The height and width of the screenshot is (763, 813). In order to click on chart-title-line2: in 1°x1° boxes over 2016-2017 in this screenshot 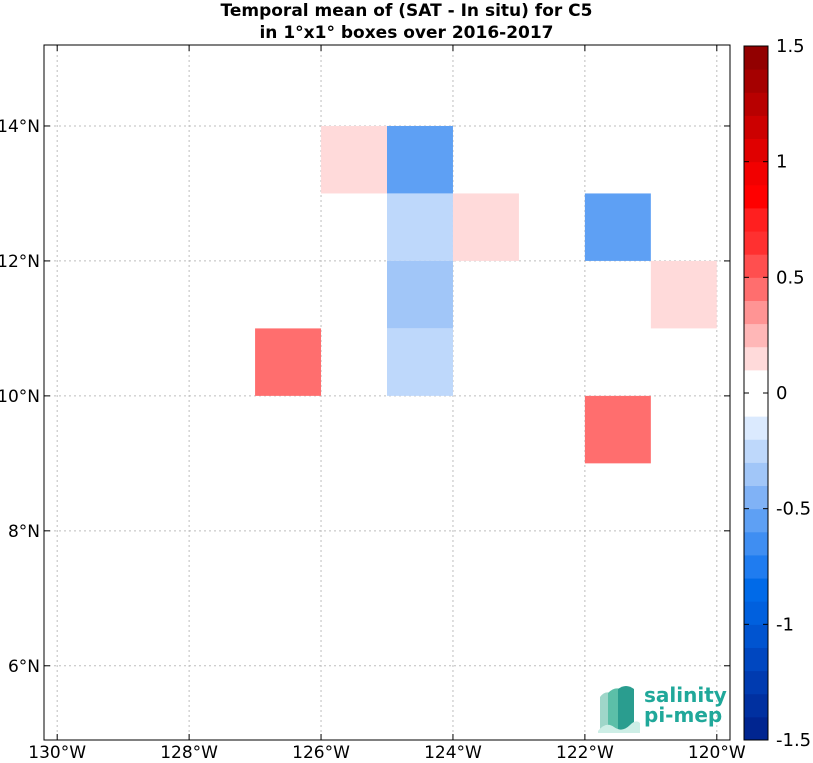, I will do `click(406, 33)`.